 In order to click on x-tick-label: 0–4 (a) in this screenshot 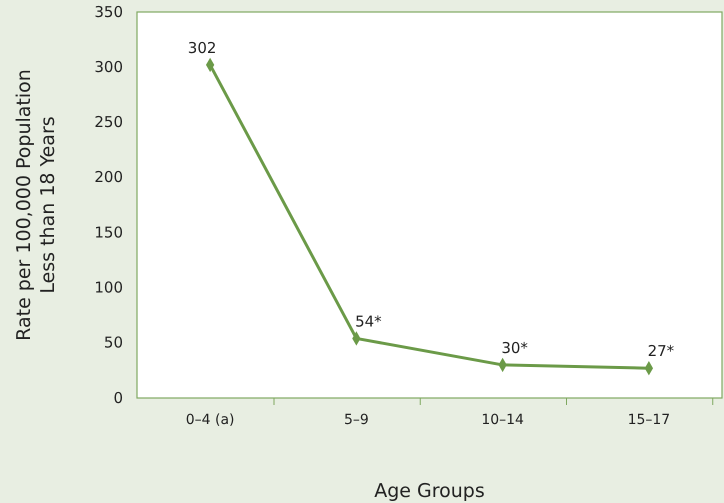, I will do `click(210, 420)`.